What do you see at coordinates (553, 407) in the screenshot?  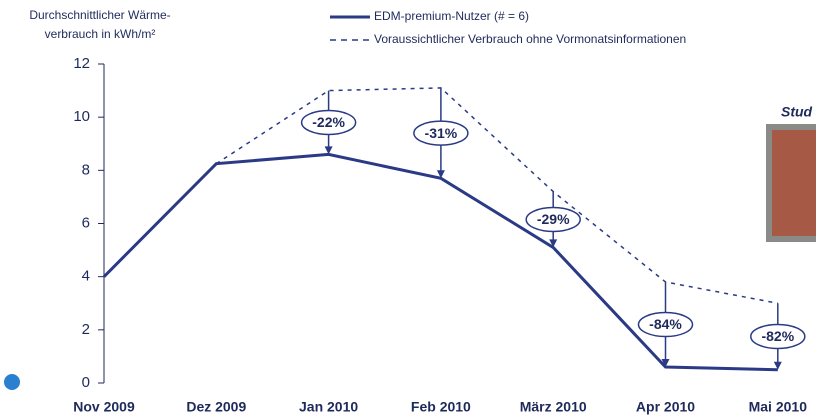 I see `x-tick-label: März 2010` at bounding box center [553, 407].